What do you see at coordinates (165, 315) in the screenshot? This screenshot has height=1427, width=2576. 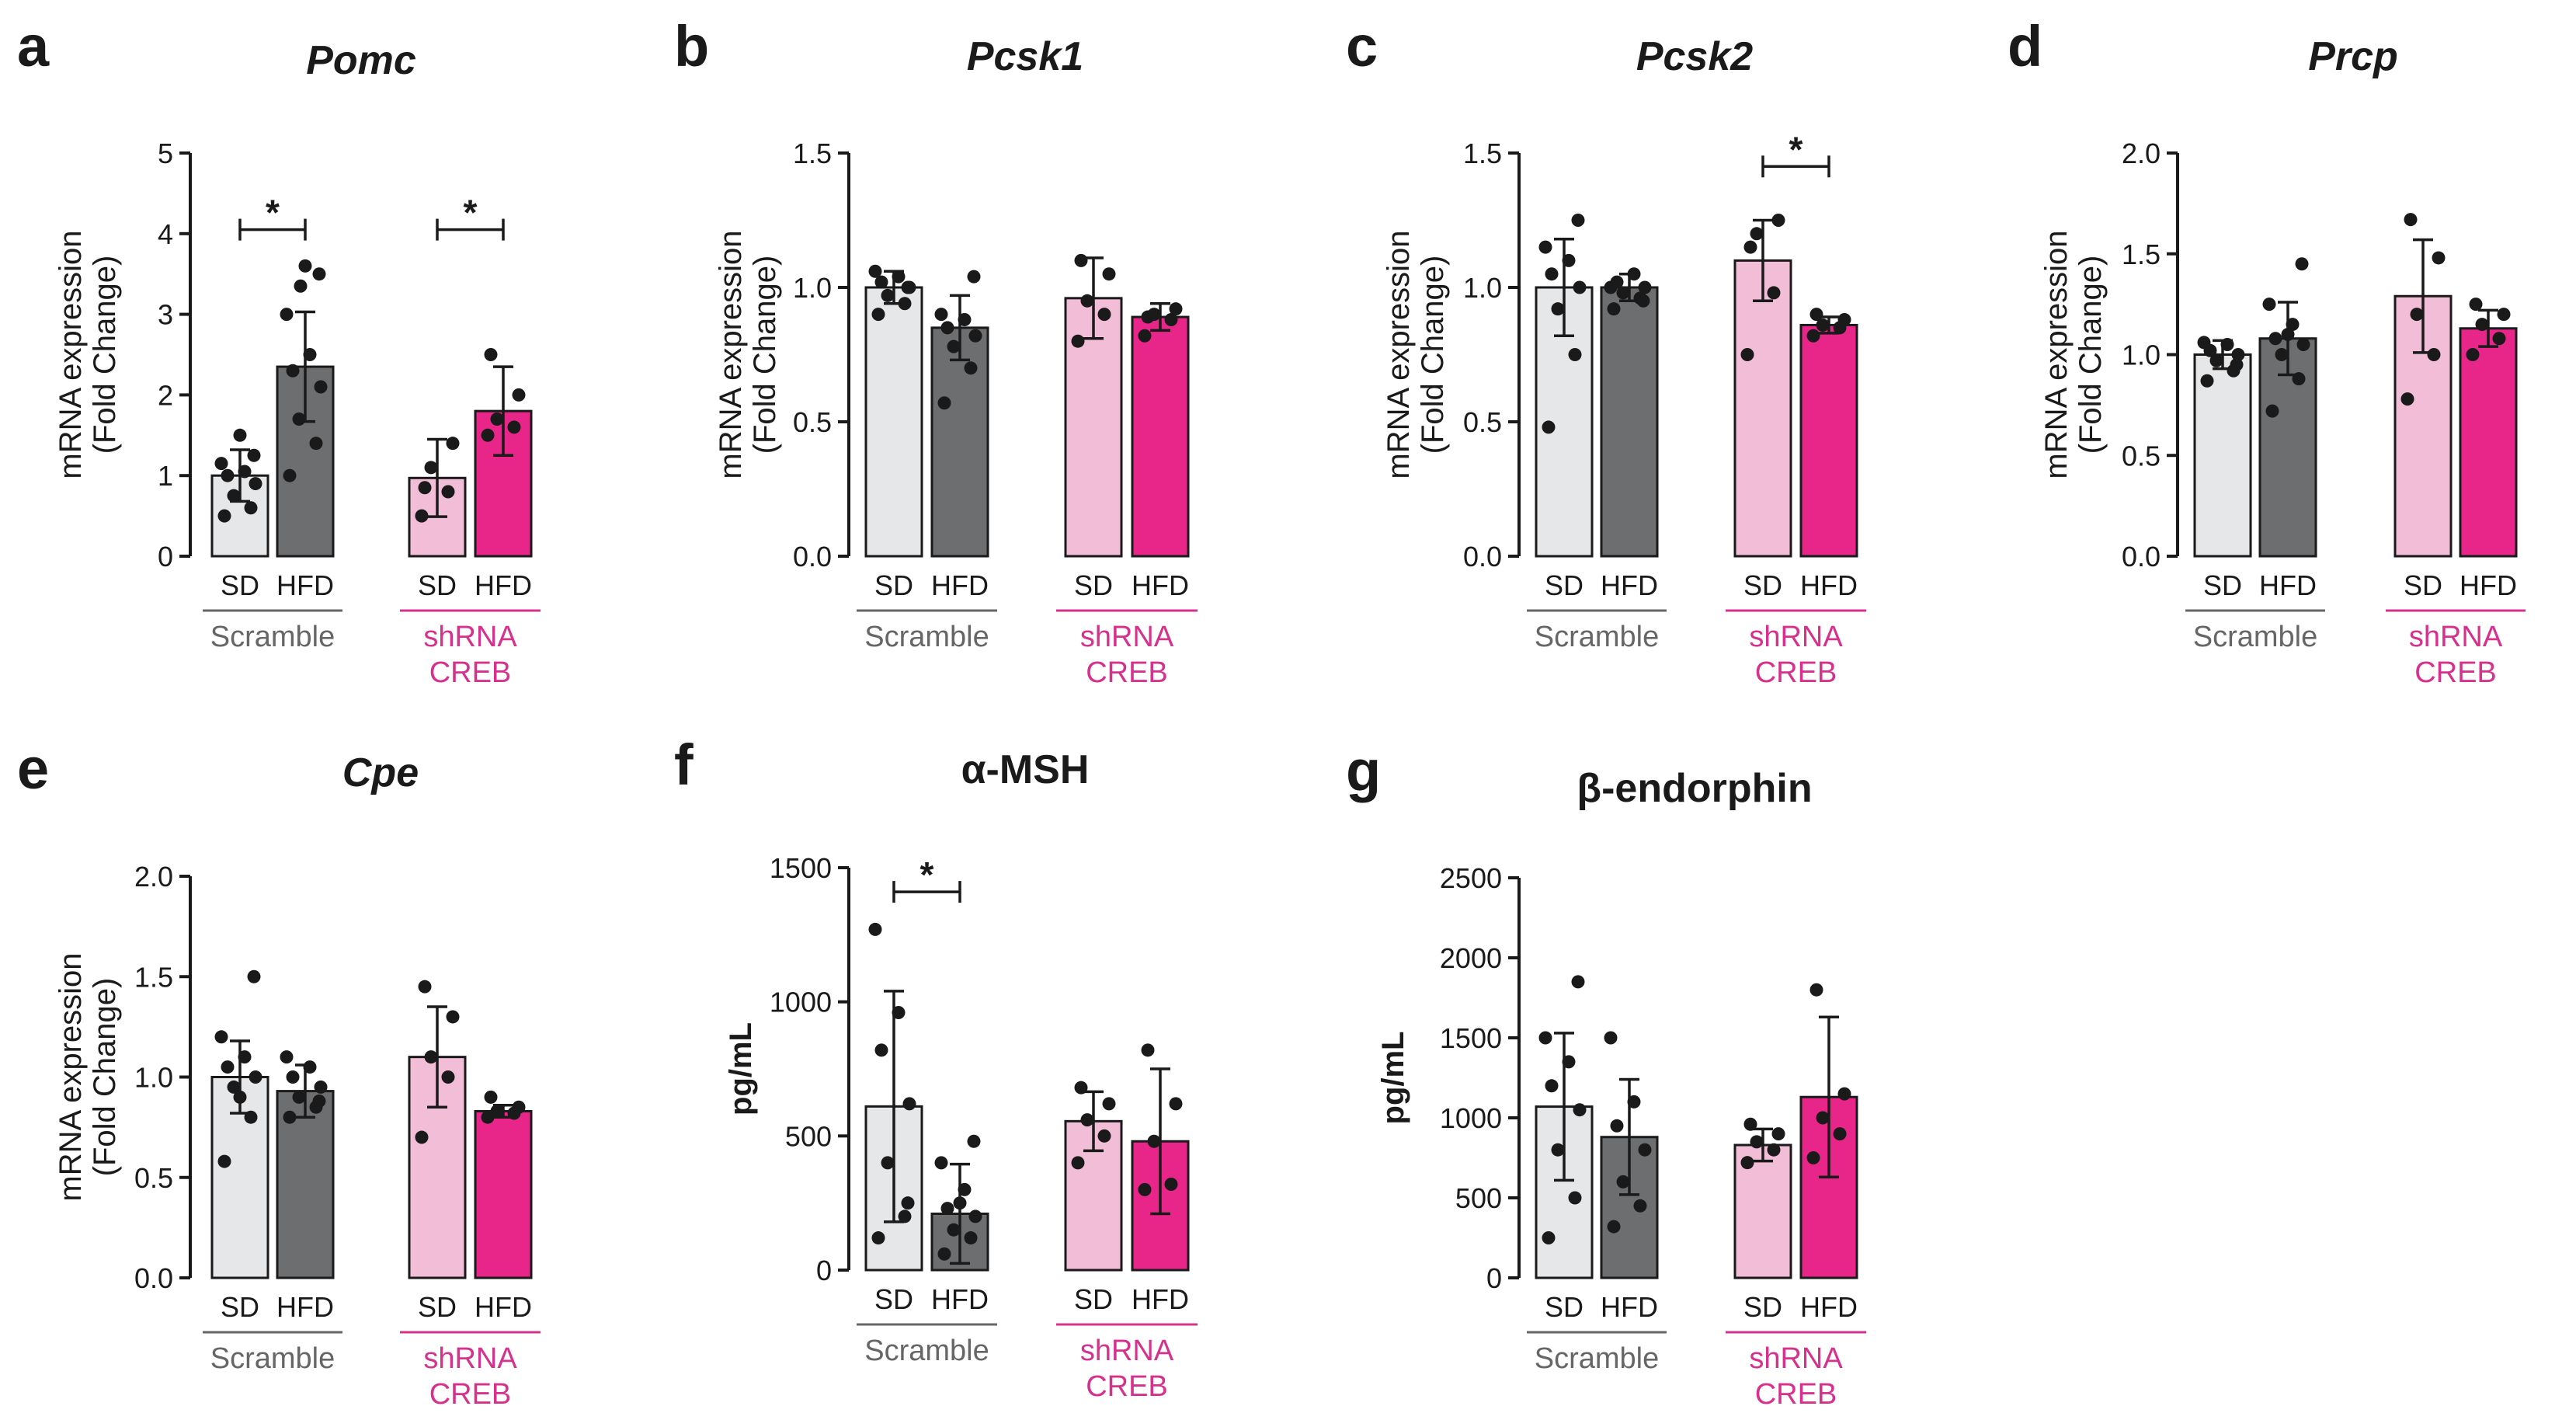 I see `y-tick-label: 3` at bounding box center [165, 315].